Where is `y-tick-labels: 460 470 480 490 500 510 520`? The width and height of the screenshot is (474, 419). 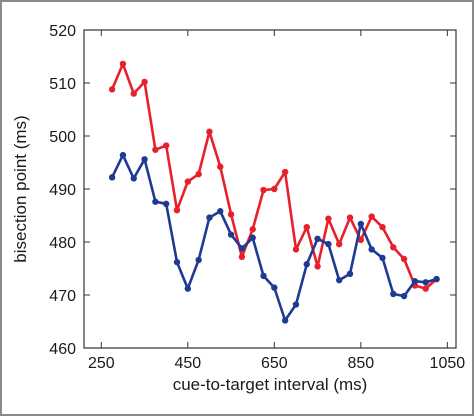 y-tick-labels: 460 470 480 490 500 510 520 is located at coordinates (62, 190).